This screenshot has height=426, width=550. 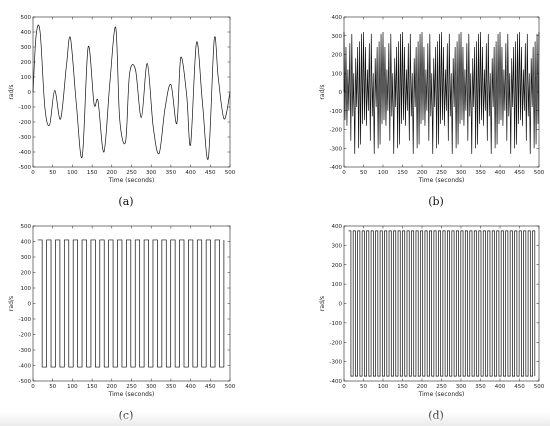 What do you see at coordinates (125, 201) in the screenshot?
I see `panel-caption: (a)` at bounding box center [125, 201].